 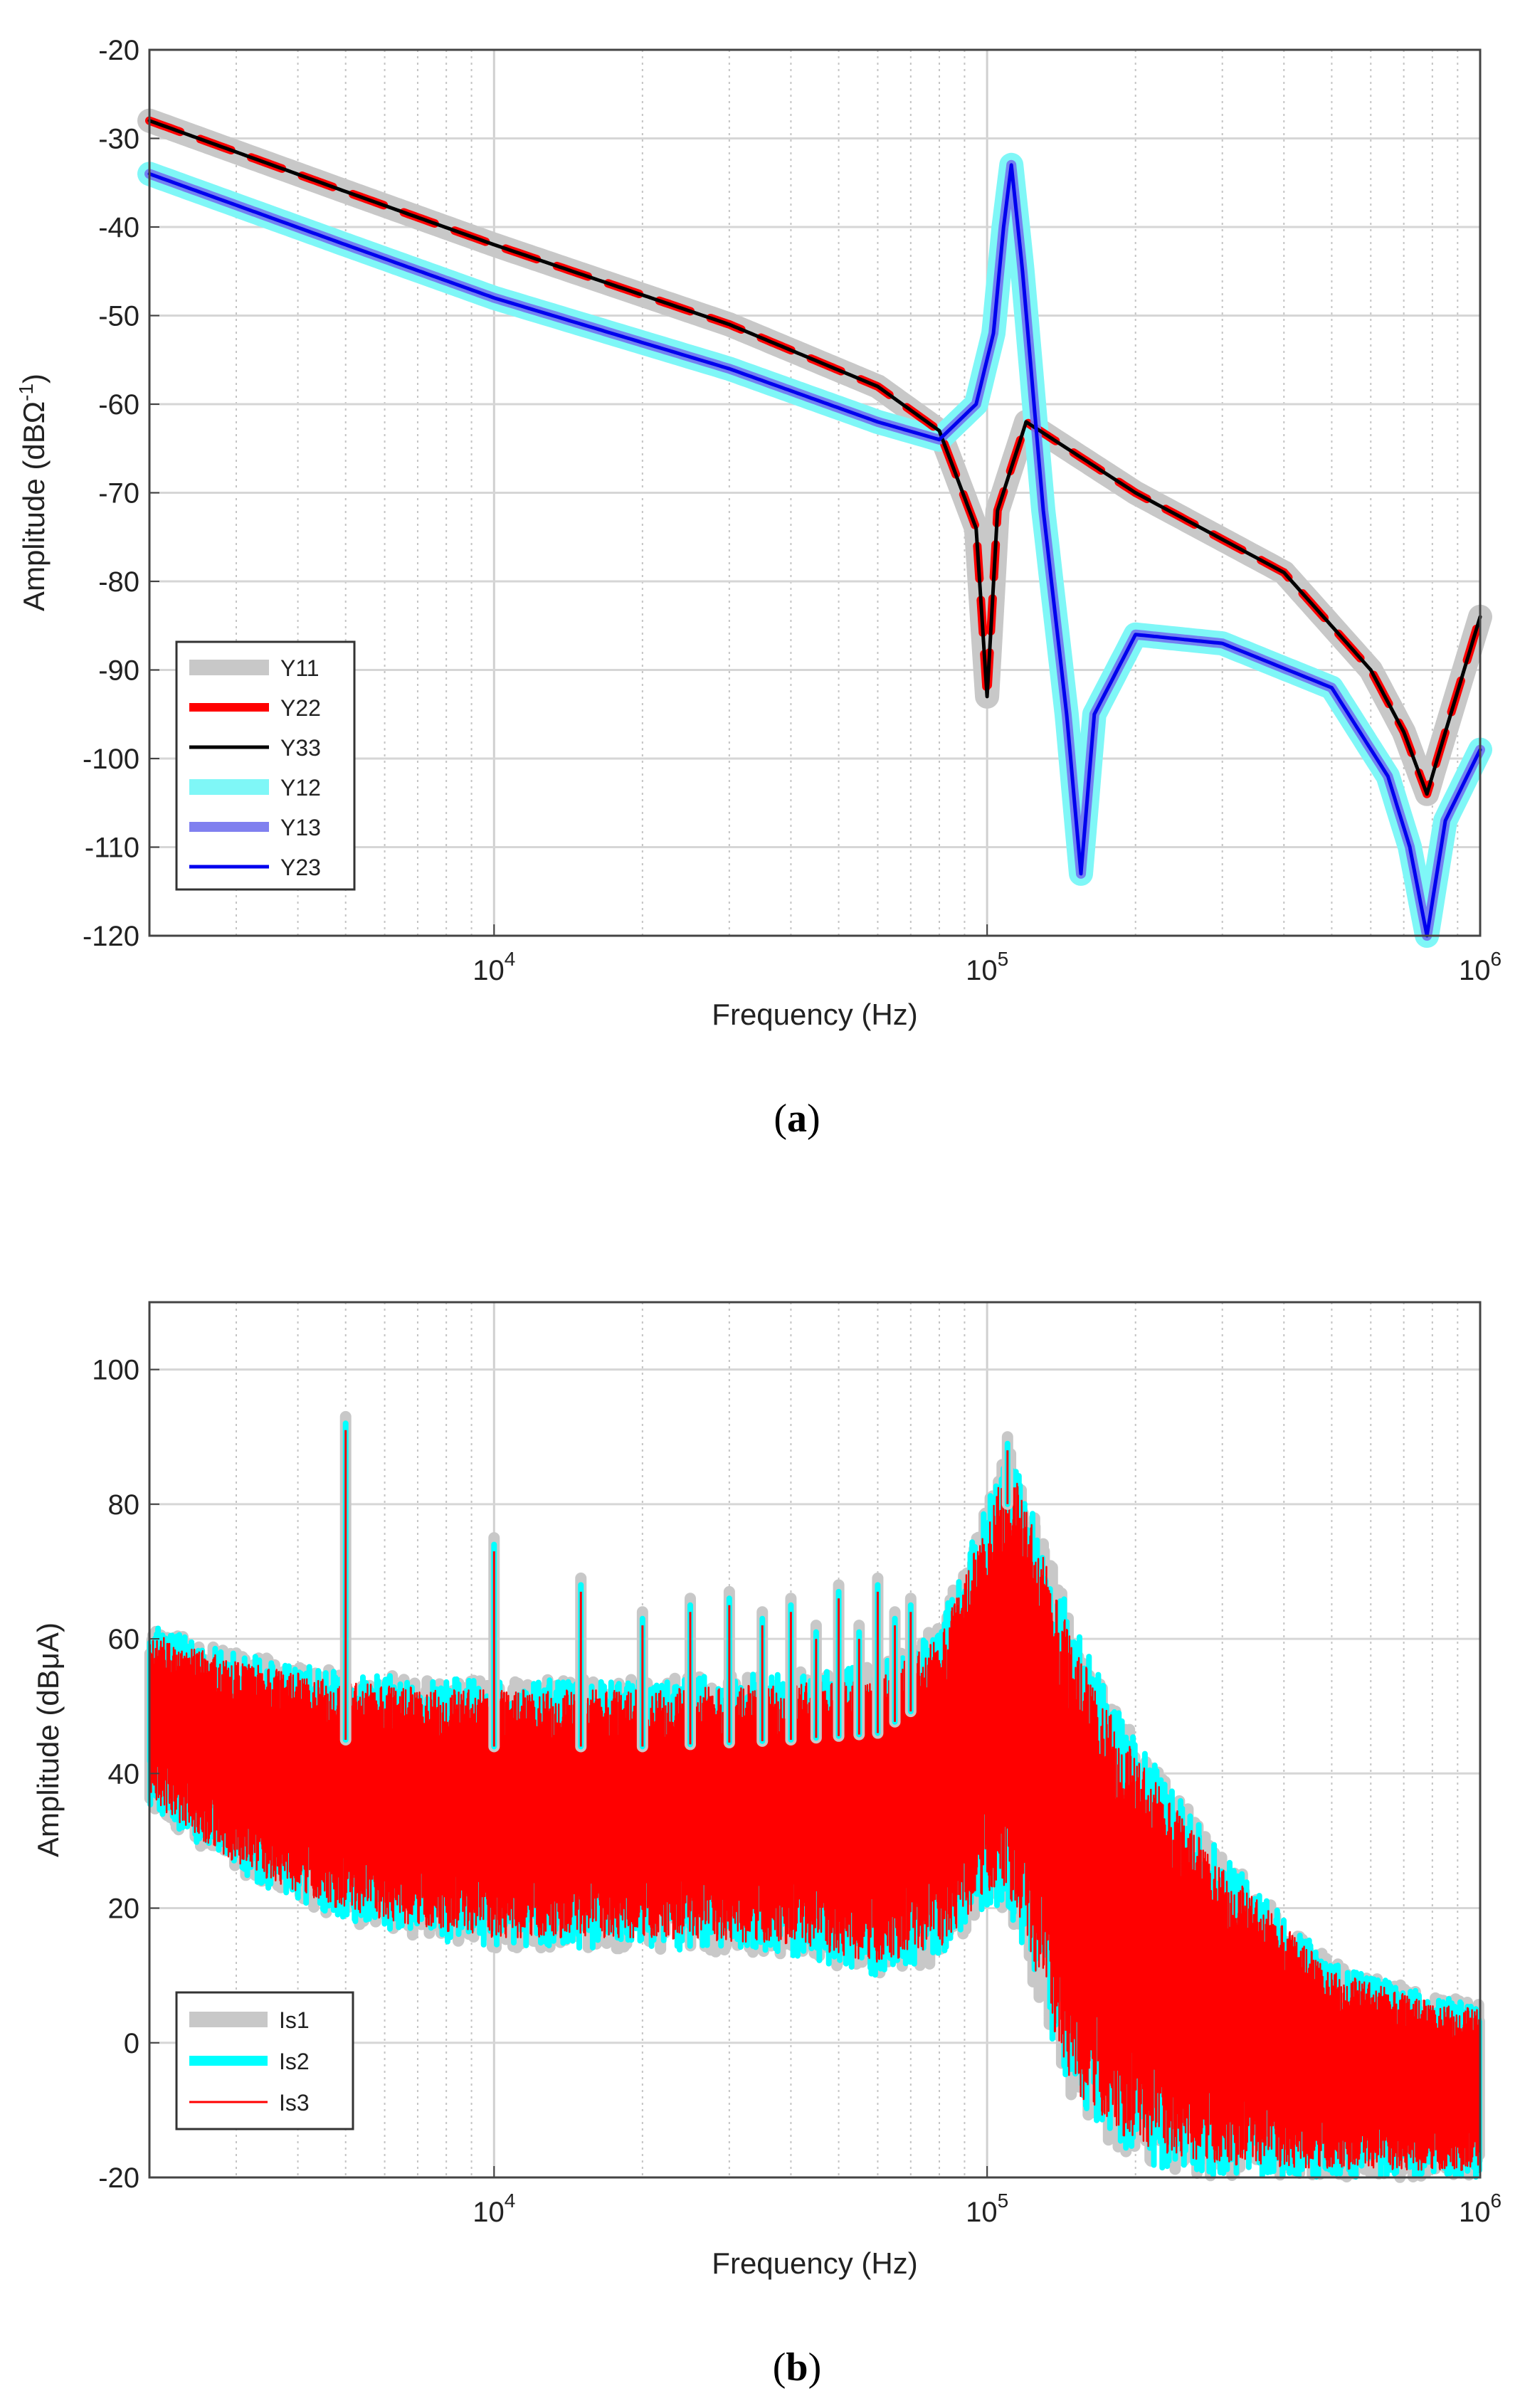 What do you see at coordinates (300, 708) in the screenshot?
I see `legend-label-y22: Y22` at bounding box center [300, 708].